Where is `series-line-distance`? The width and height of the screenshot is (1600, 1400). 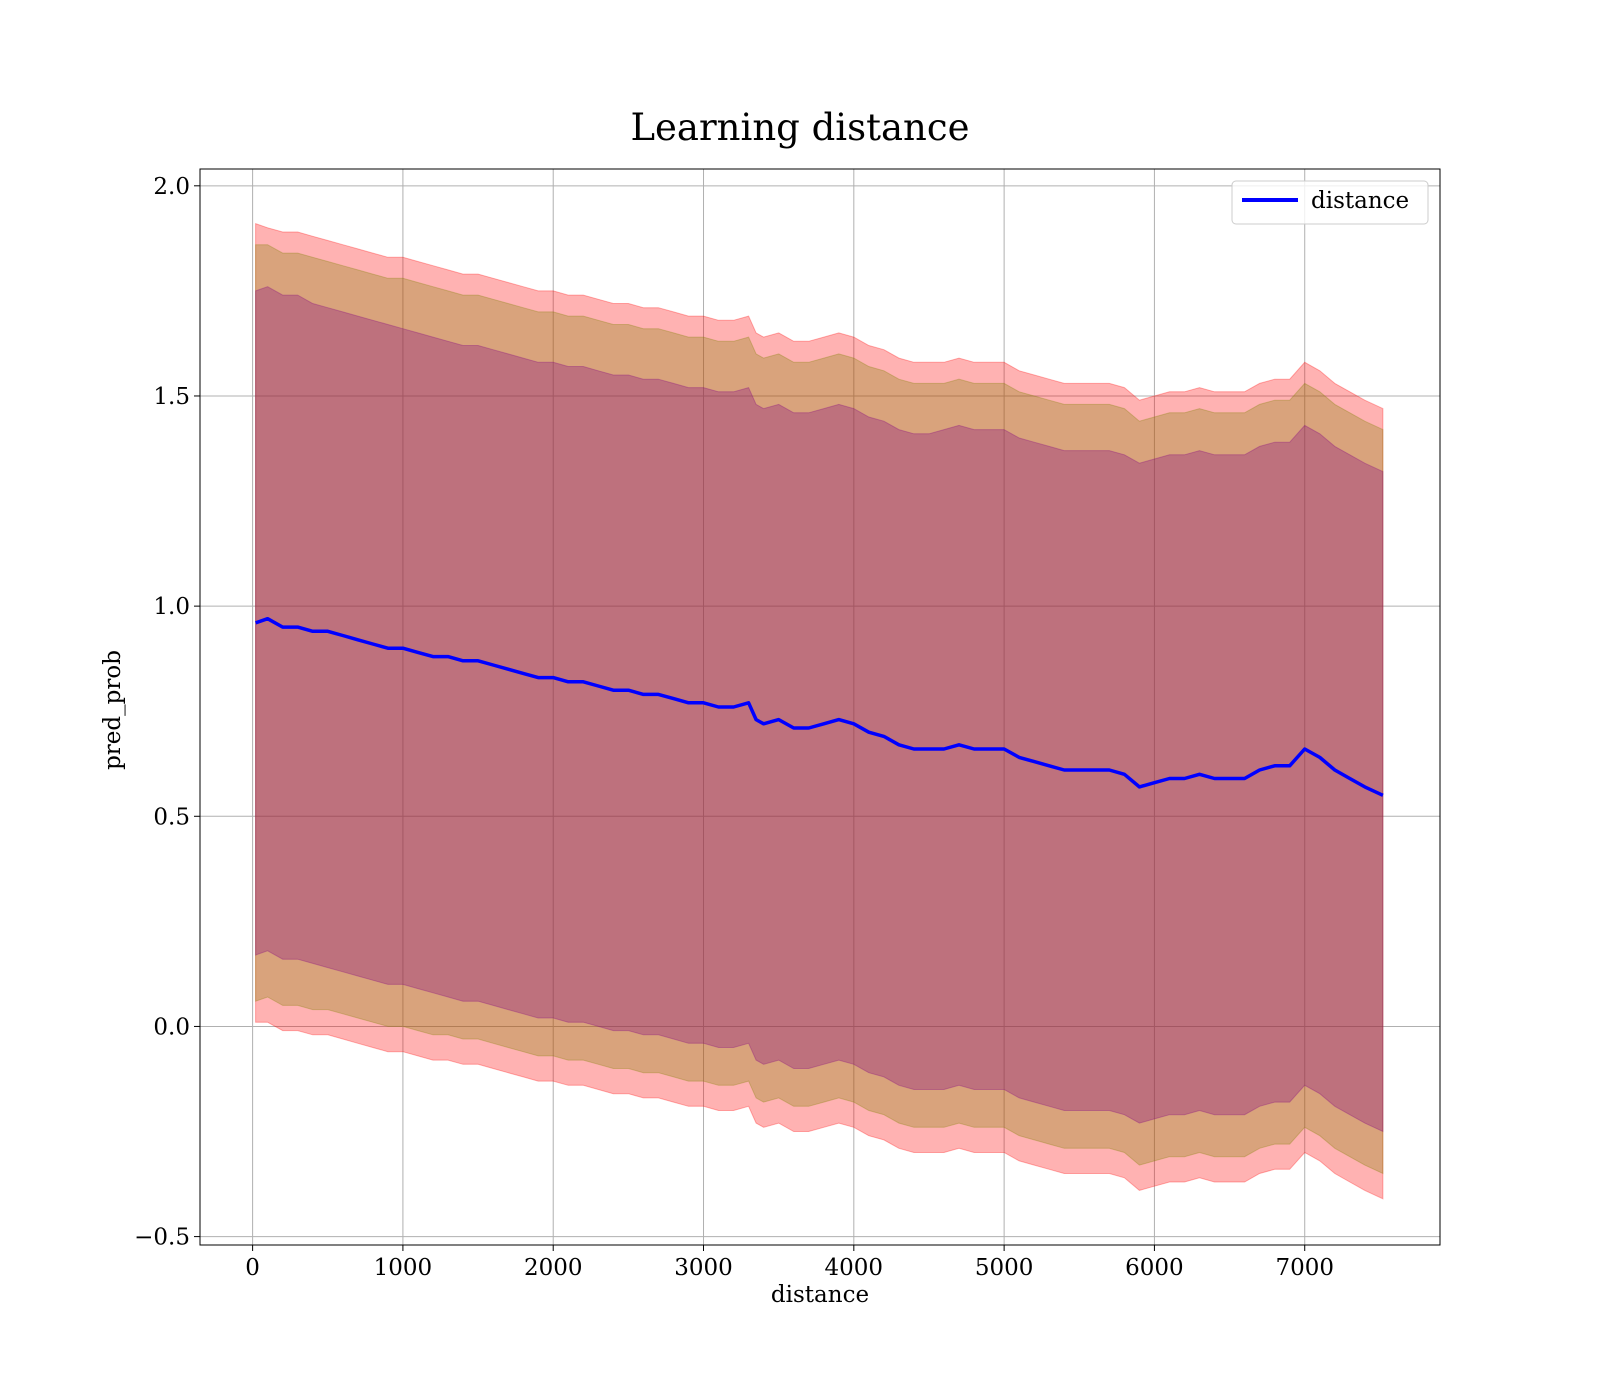 series-line-distance is located at coordinates (819, 706).